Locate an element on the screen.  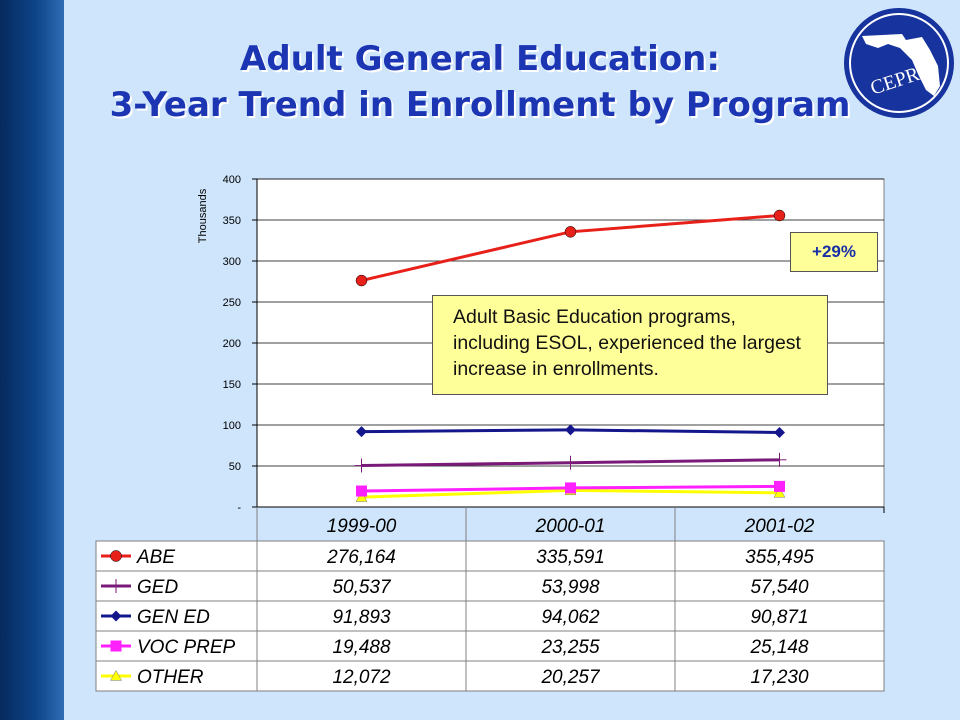
x-tick-label: 2000-01 is located at coordinates (570, 526).